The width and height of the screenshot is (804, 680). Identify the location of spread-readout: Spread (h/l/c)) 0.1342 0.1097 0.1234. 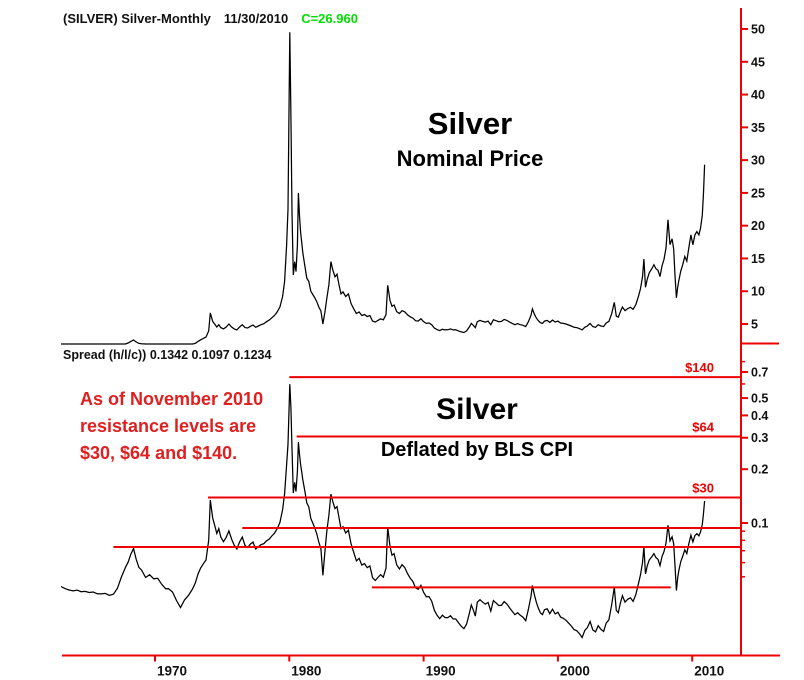
(167, 355).